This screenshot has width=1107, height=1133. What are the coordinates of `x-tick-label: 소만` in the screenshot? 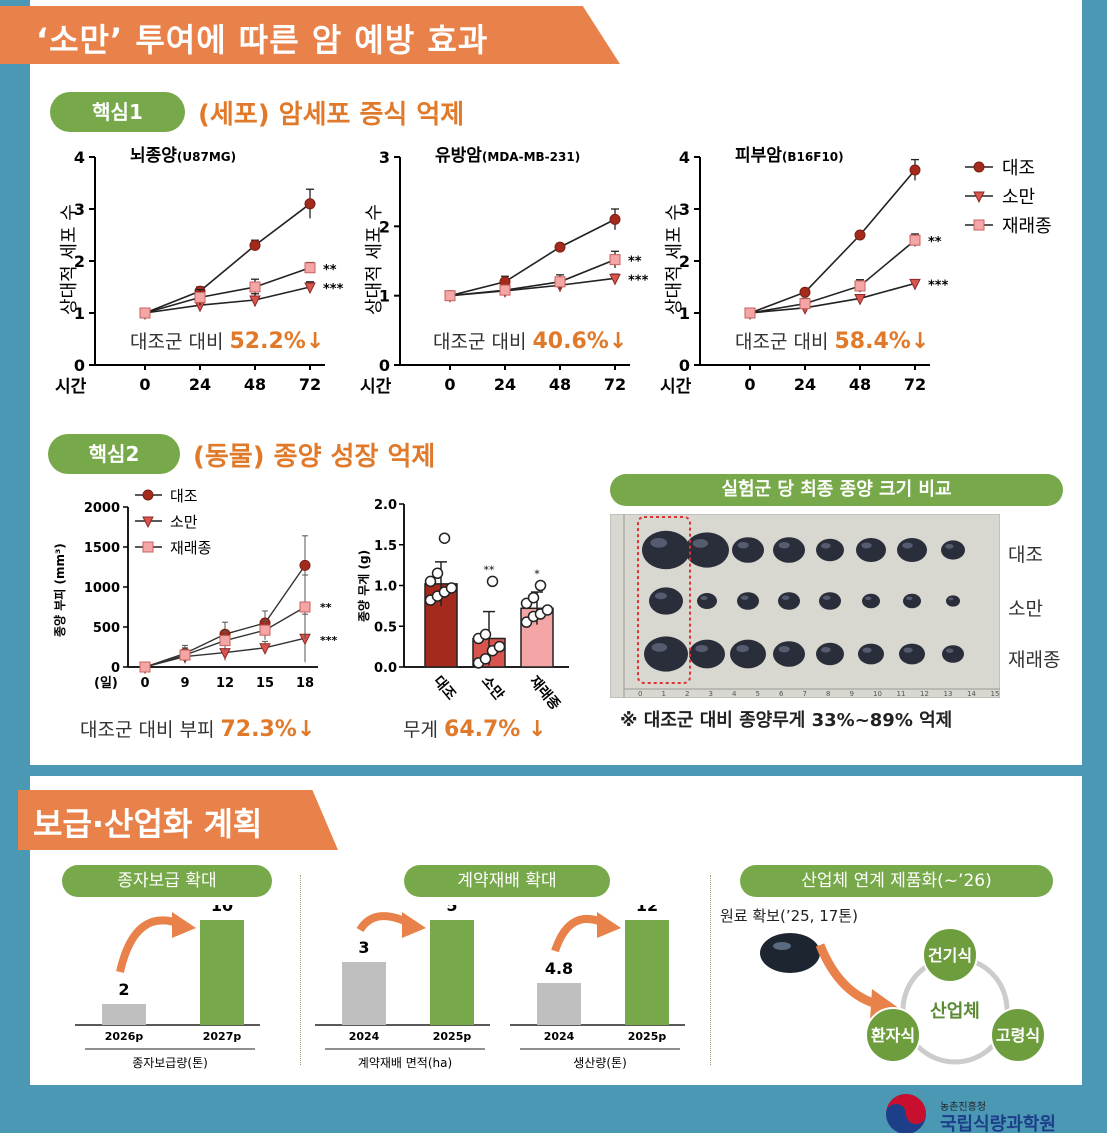 It's located at (492, 688).